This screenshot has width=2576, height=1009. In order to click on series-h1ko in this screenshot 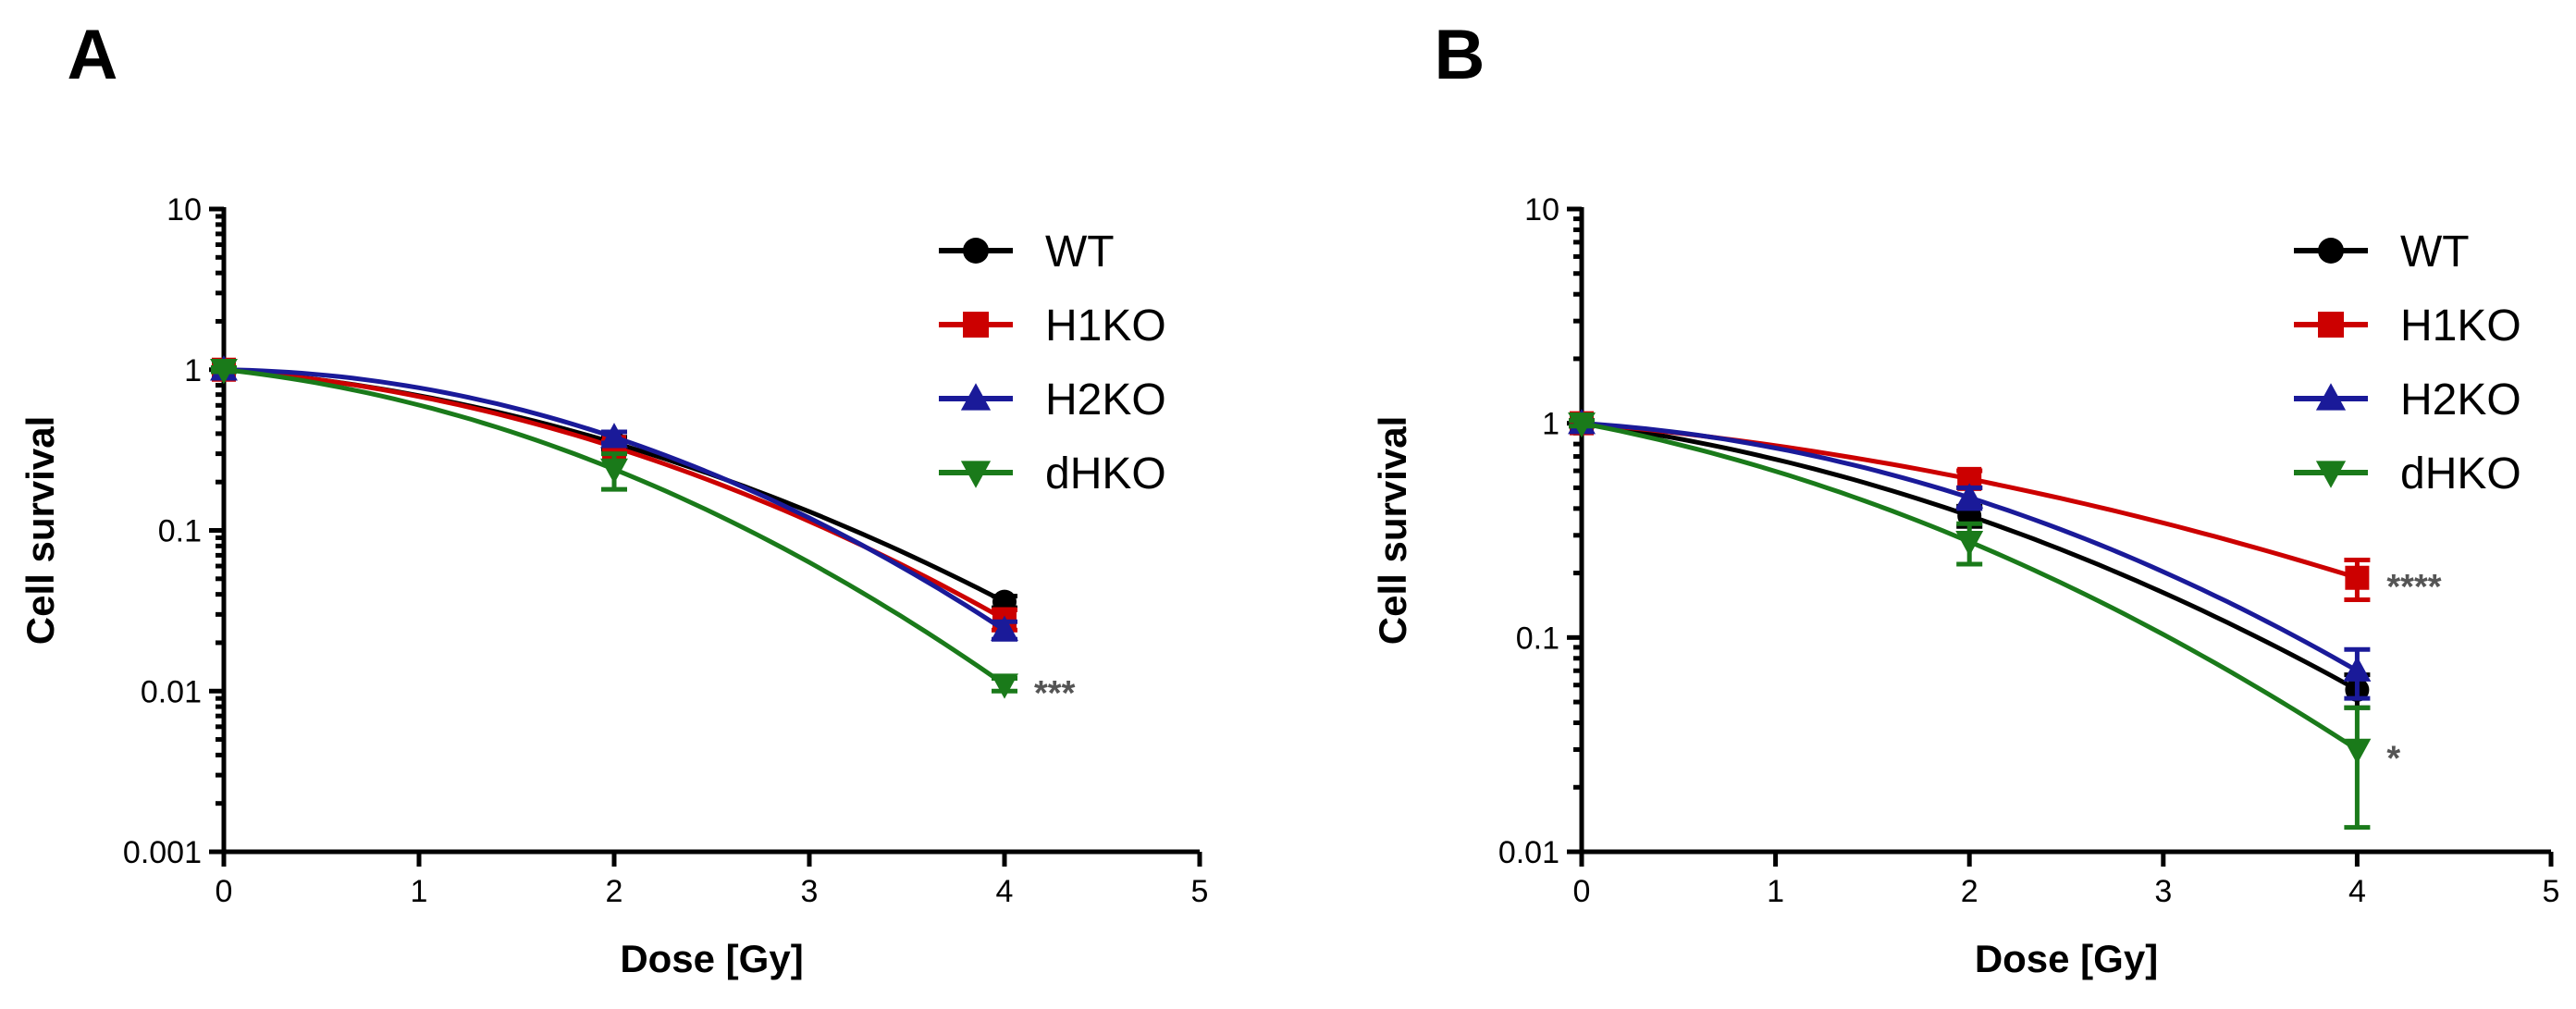, I will do `click(614, 495)`.